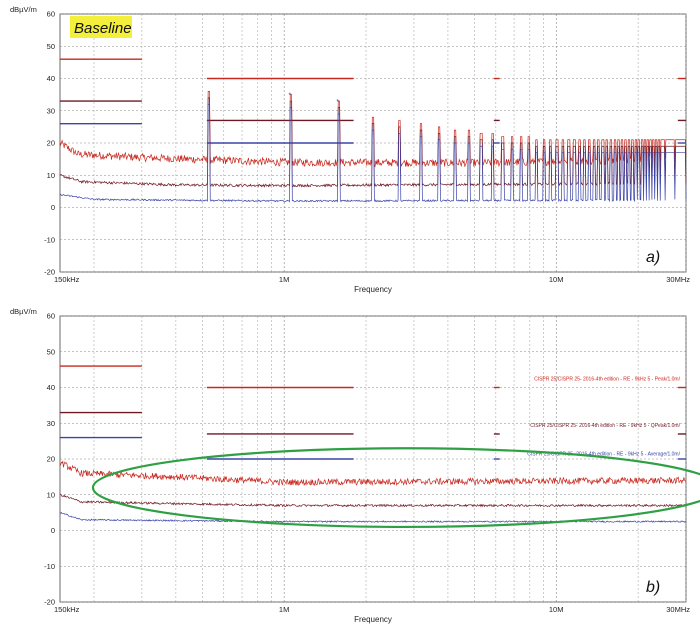 The width and height of the screenshot is (700, 624). I want to click on title-badge, so click(101, 27).